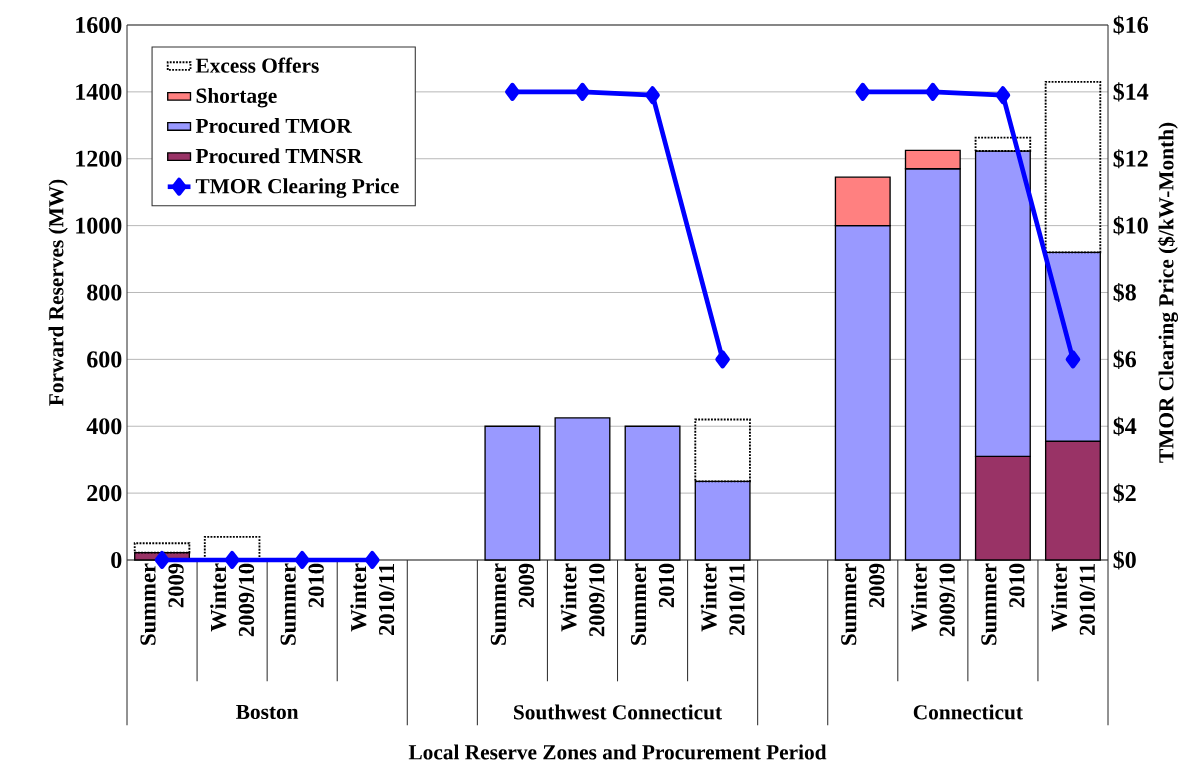 This screenshot has width=1198, height=766. What do you see at coordinates (267, 712) in the screenshot?
I see `text: Boston` at bounding box center [267, 712].